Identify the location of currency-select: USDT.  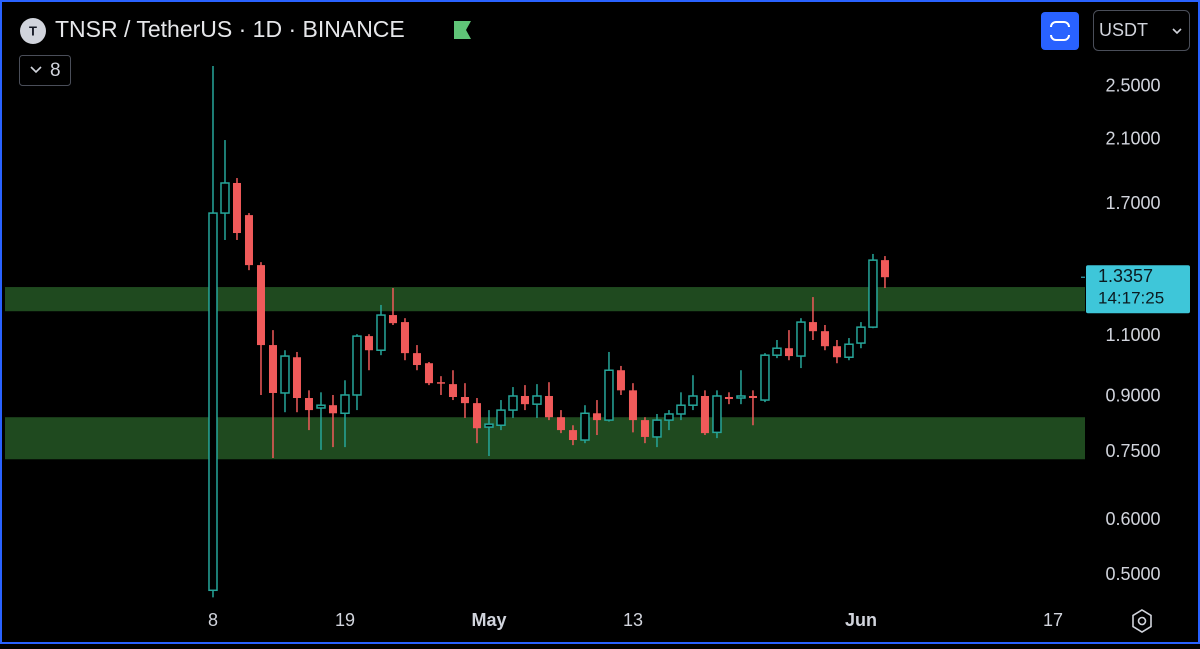
(1141, 30).